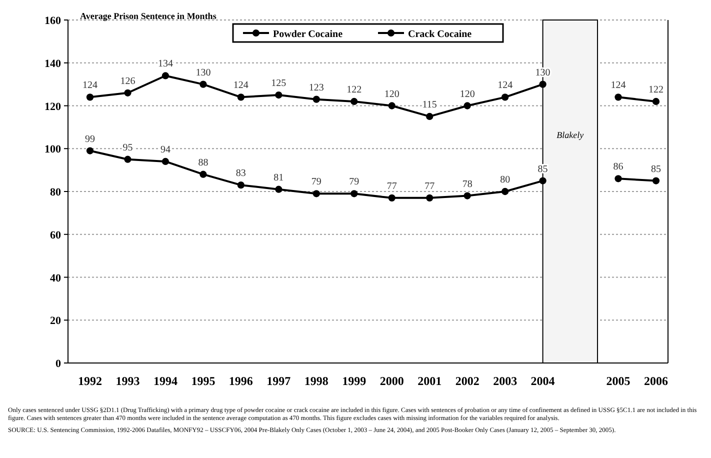  What do you see at coordinates (165, 64) in the screenshot?
I see `data-label: 134` at bounding box center [165, 64].